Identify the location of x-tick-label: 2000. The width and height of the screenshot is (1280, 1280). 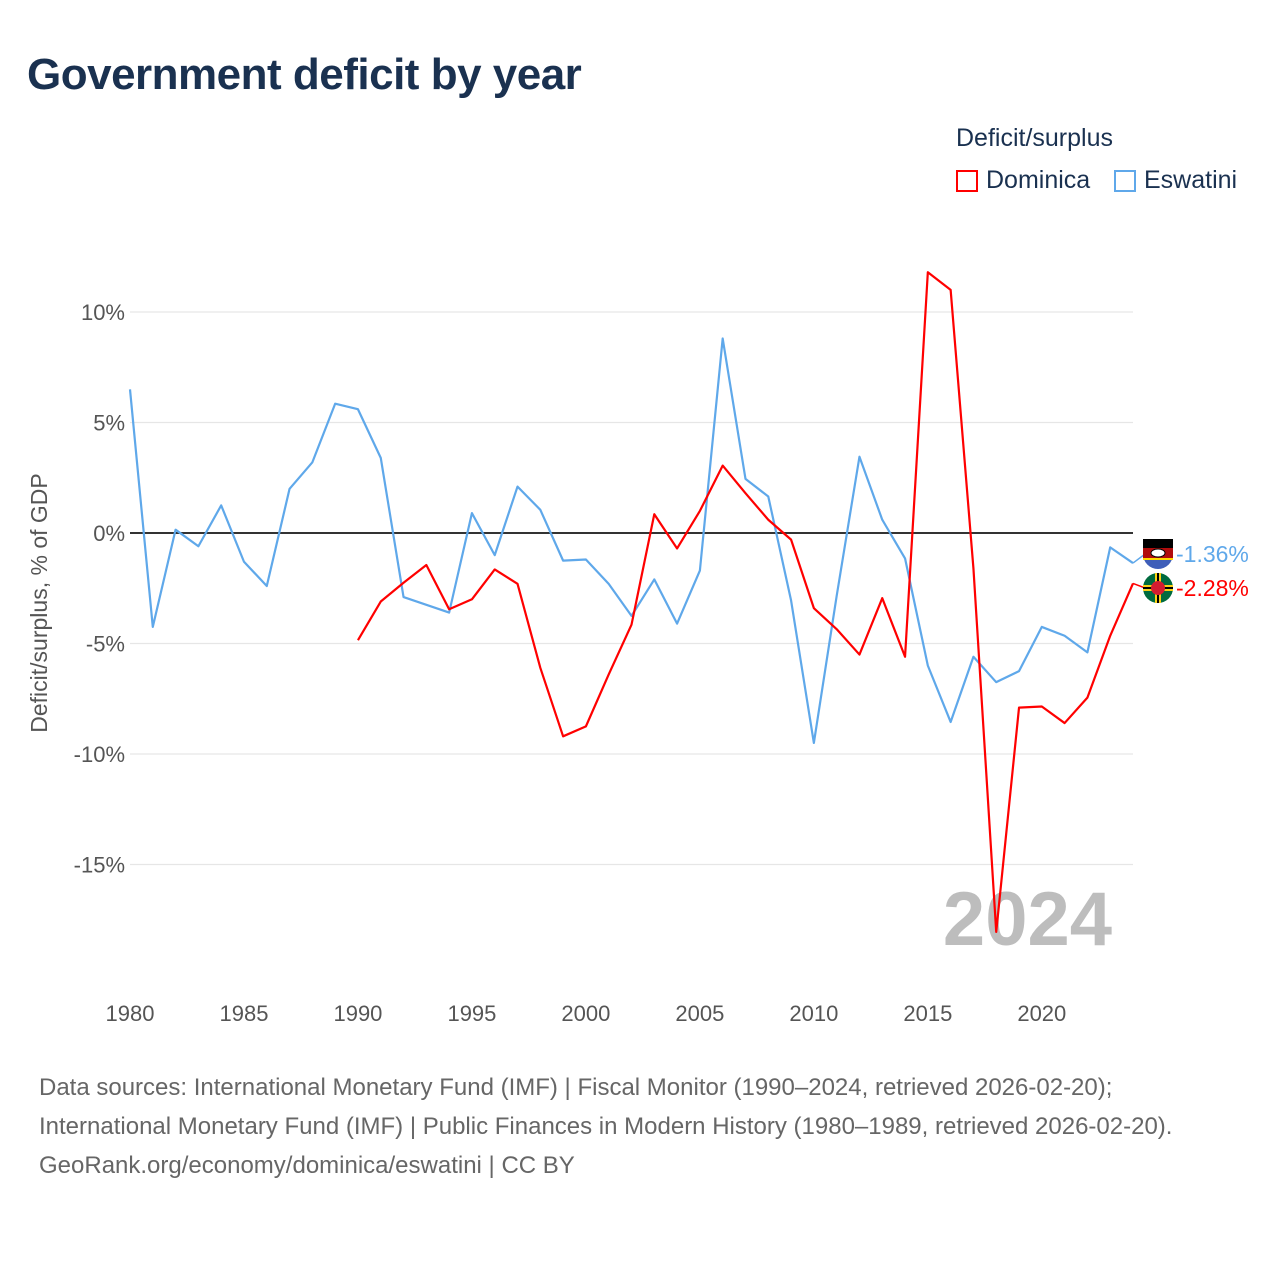
(585, 1013).